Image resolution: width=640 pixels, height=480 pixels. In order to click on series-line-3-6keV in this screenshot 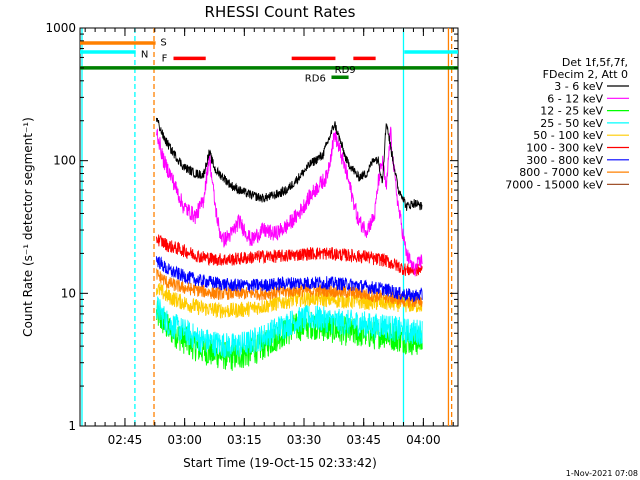, I will do `click(289, 164)`.